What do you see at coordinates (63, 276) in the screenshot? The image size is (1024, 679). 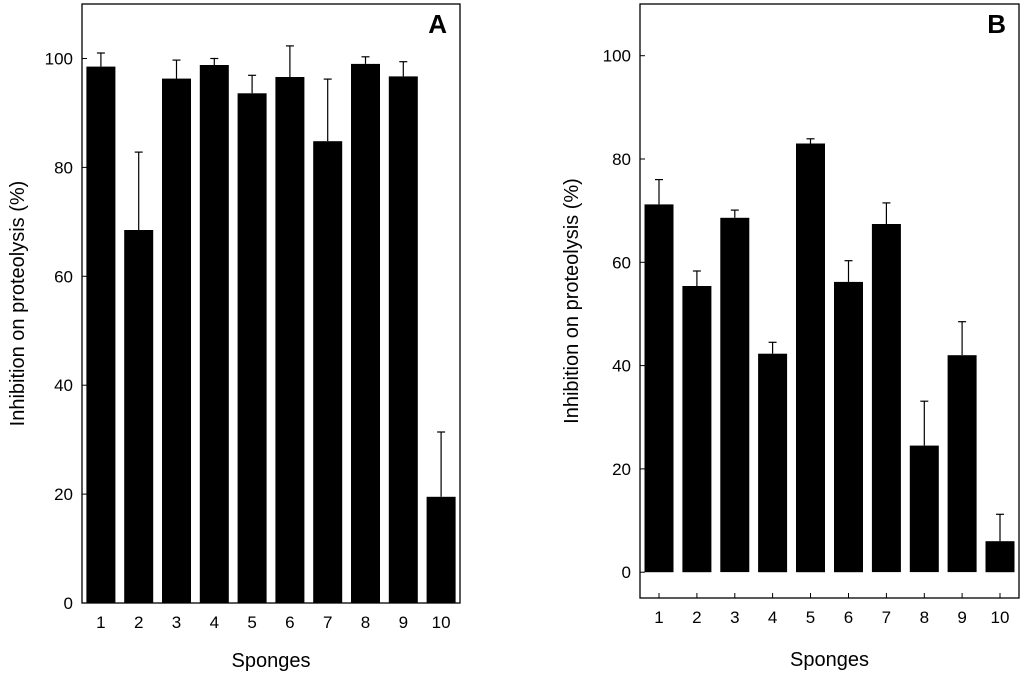 I see `panel-a-y-tick-label: 60` at bounding box center [63, 276].